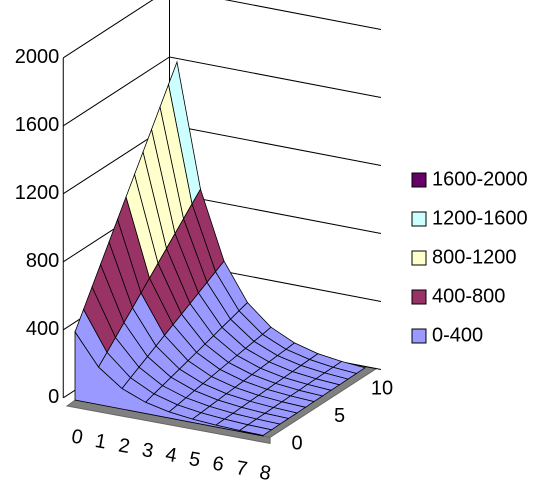 The image size is (539, 491). I want to click on depth-tick-label: 0, so click(296, 443).